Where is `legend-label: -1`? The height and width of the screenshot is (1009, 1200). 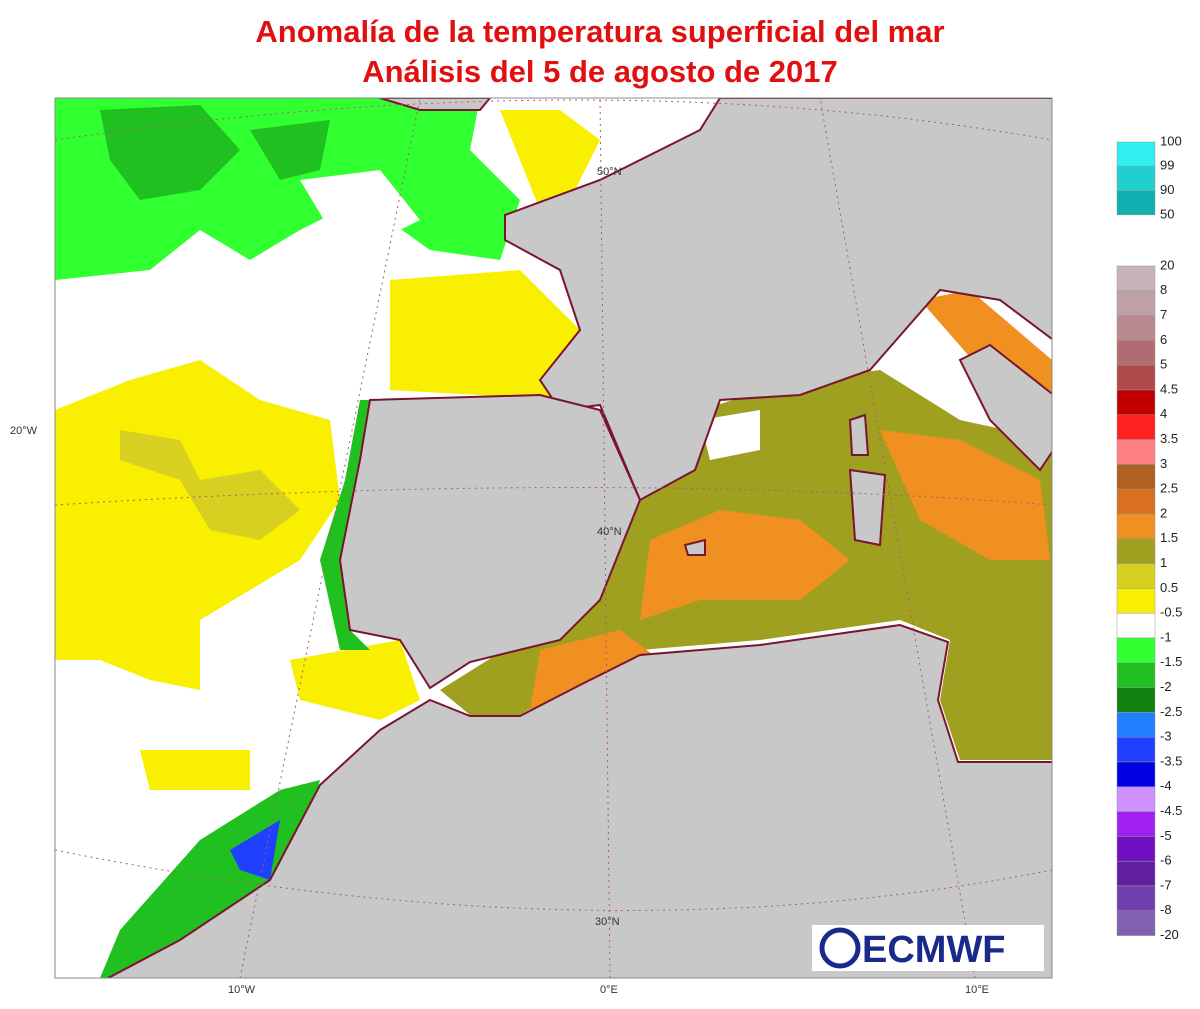 legend-label: -1 is located at coordinates (1166, 636).